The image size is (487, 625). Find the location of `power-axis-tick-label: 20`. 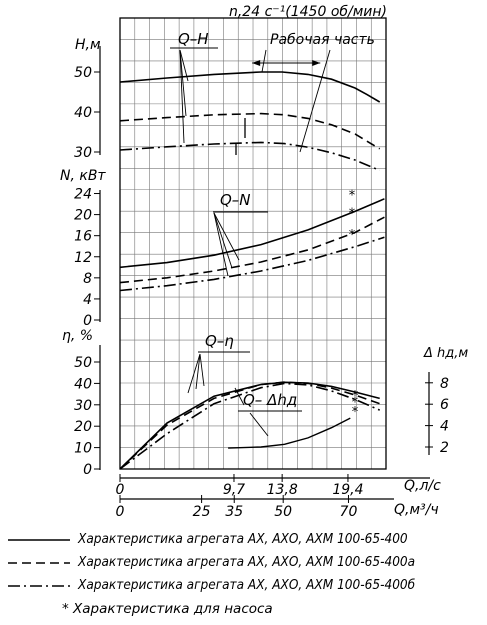

power-axis-tick-label: 20 is located at coordinates (83, 216).